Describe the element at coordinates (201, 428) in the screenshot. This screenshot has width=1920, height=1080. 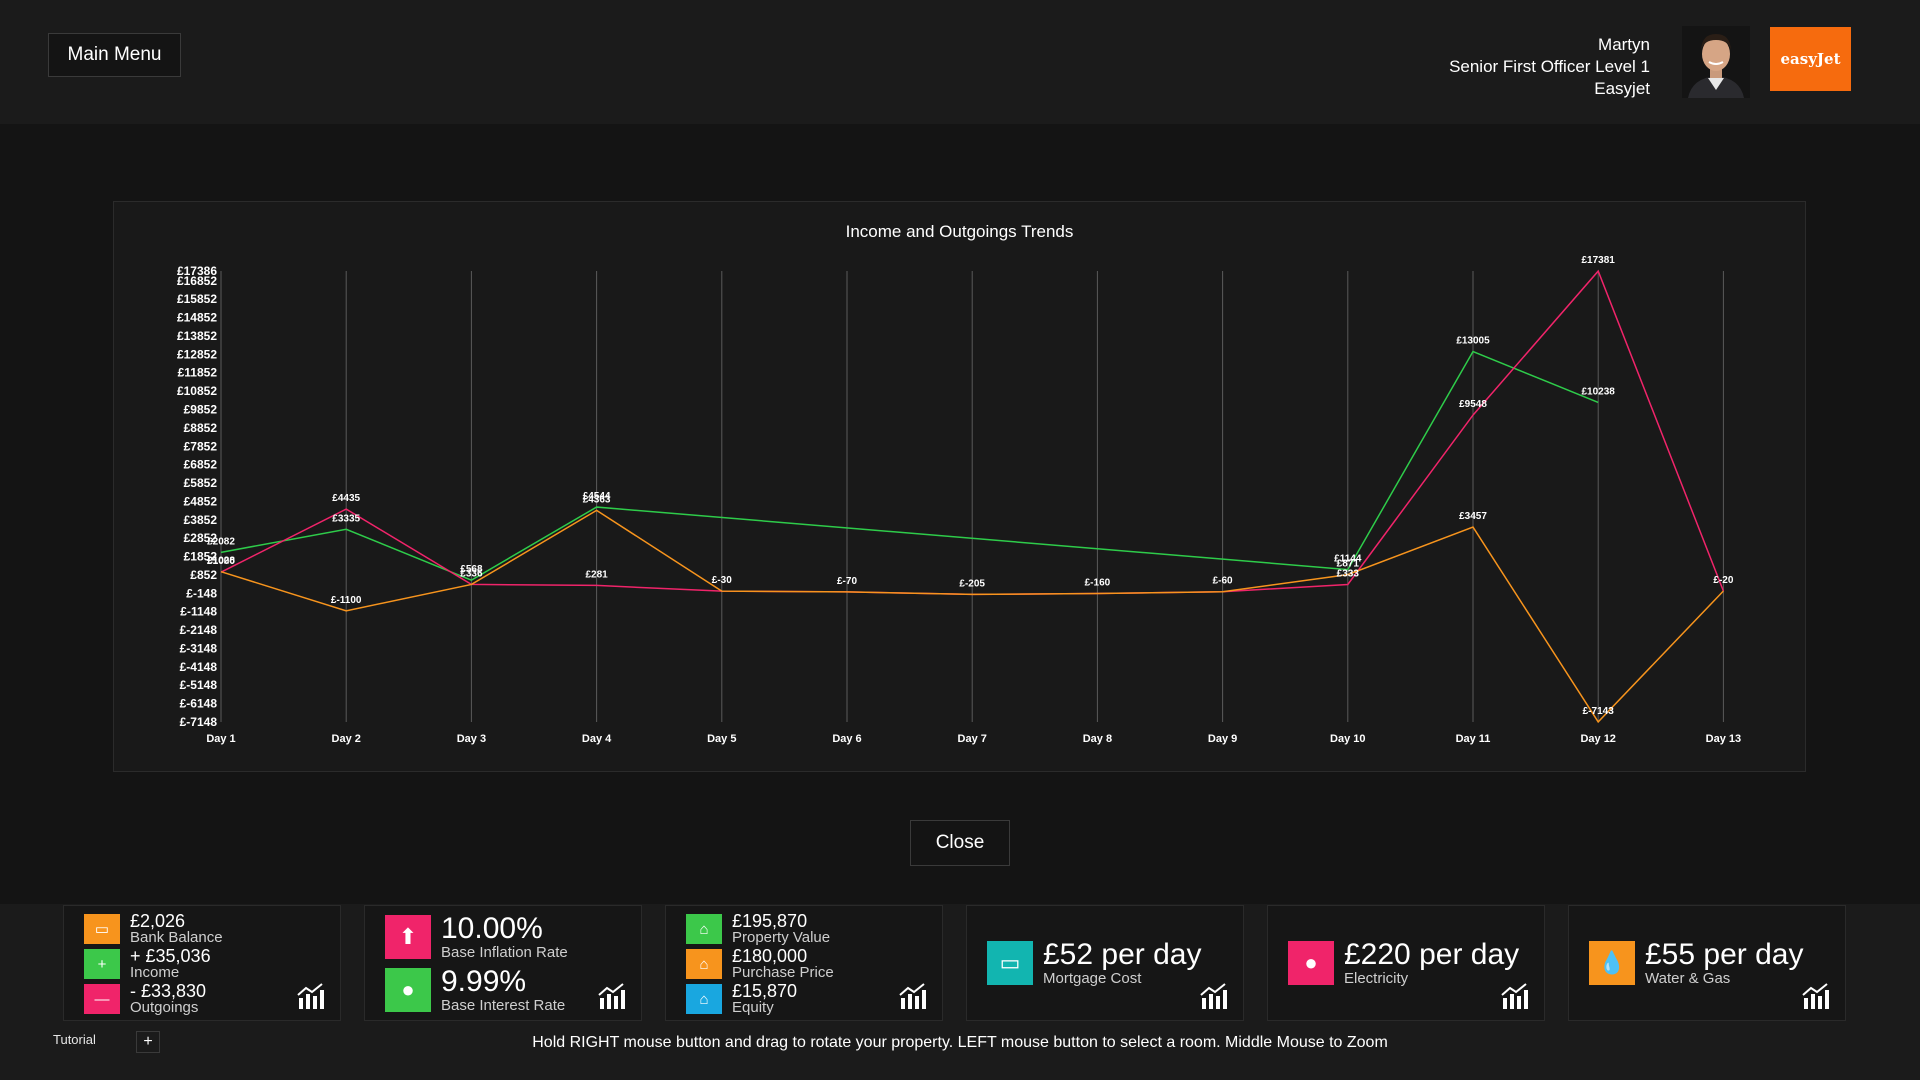
I see `y-tick-label: £8852` at that location.